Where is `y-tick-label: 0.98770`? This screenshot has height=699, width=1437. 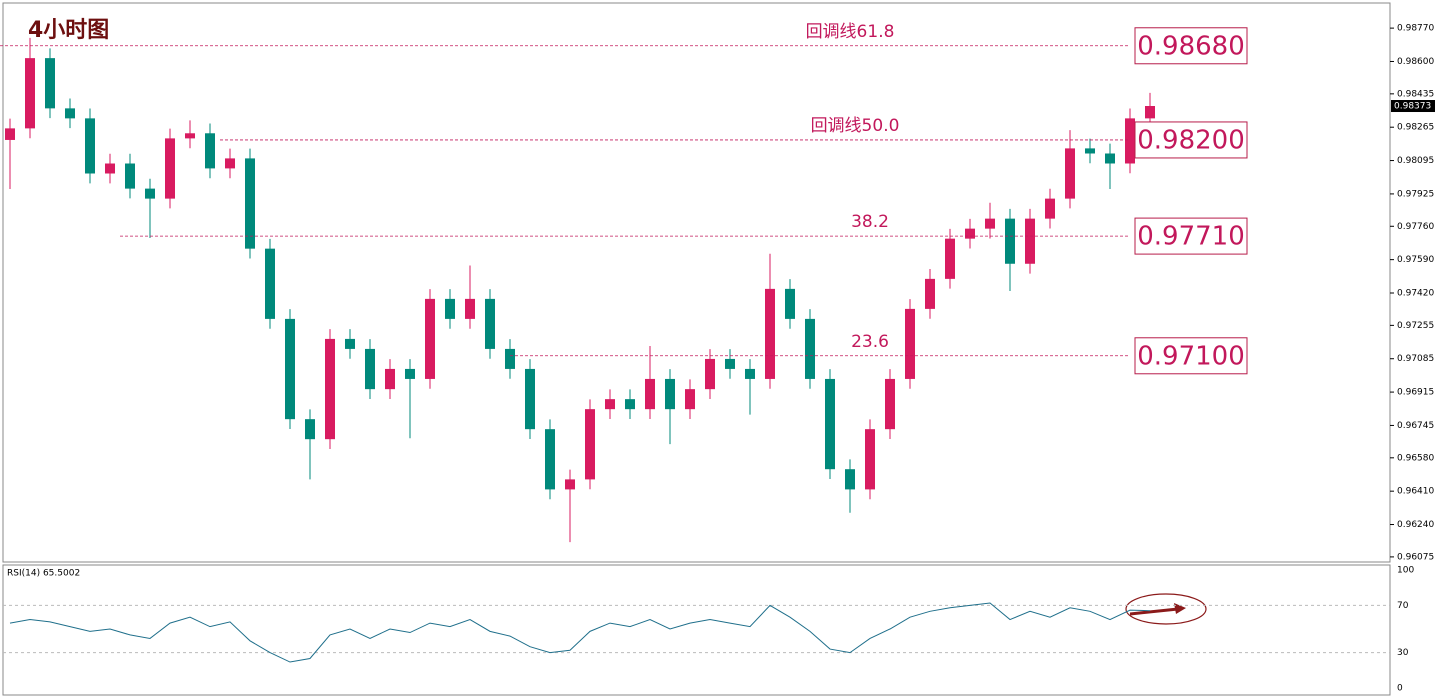
y-tick-label: 0.98770 is located at coordinates (1415, 29).